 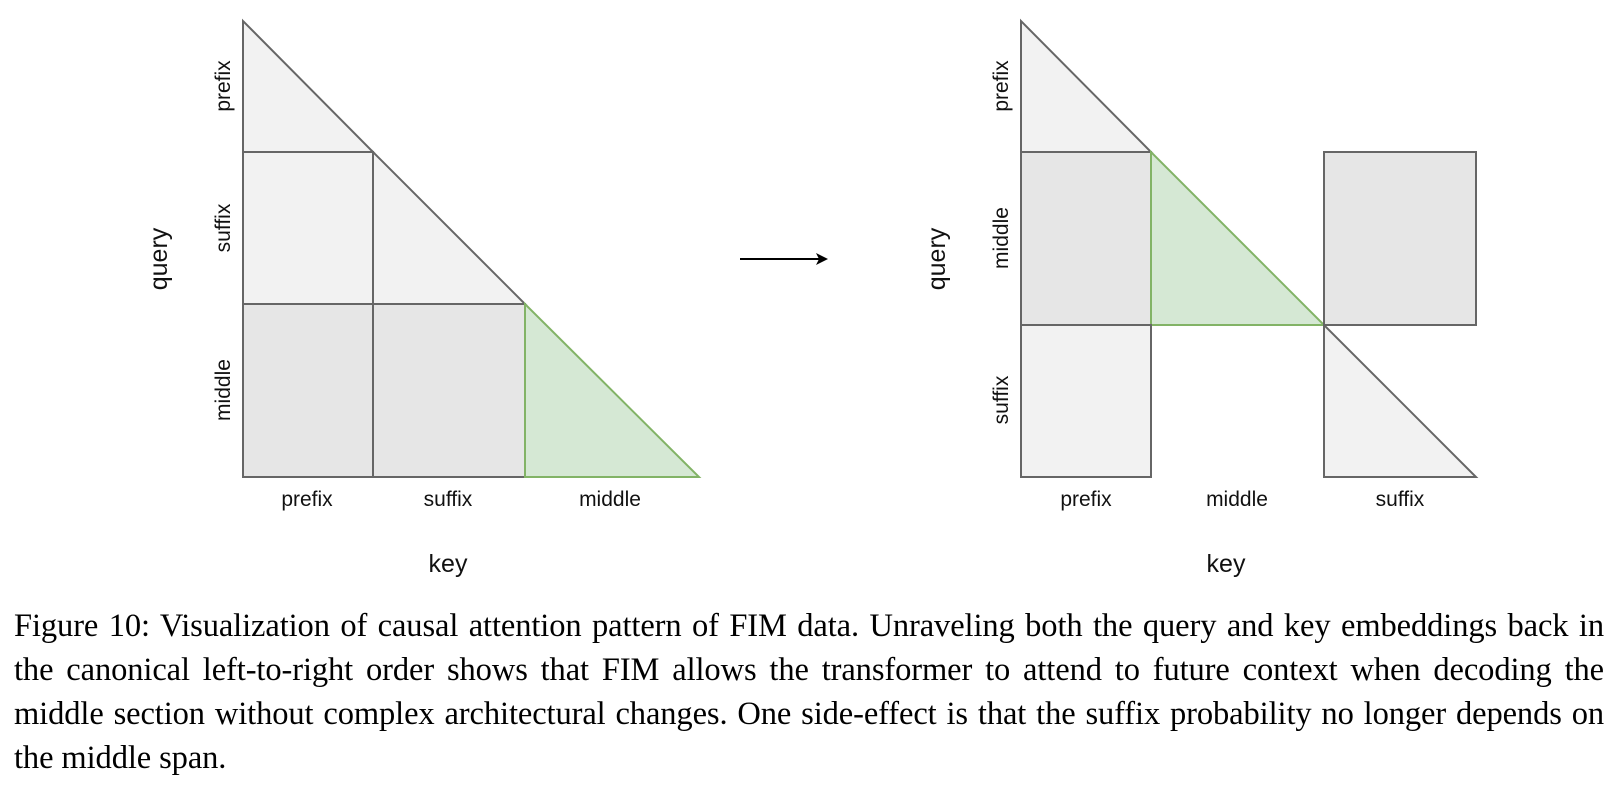 What do you see at coordinates (613, 389) in the screenshot?
I see `left-middle-middle-triangle` at bounding box center [613, 389].